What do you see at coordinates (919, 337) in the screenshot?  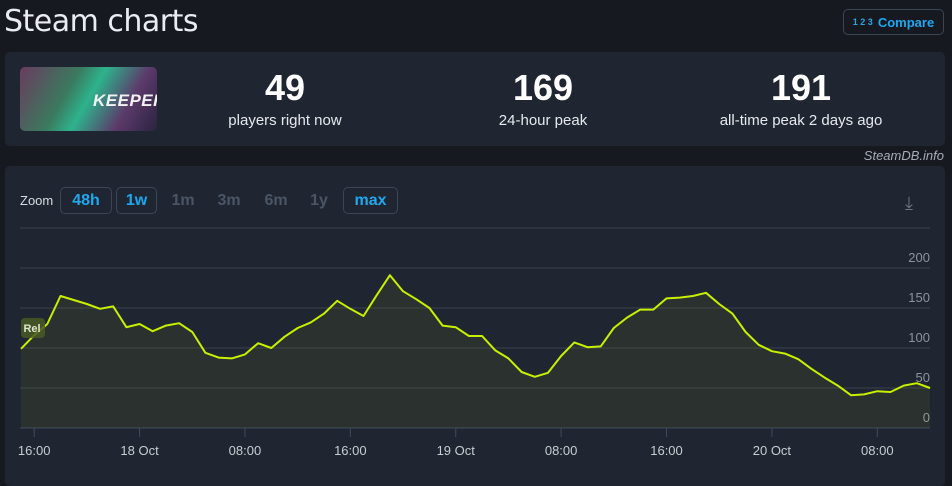 I see `y-tick-label: 100` at bounding box center [919, 337].